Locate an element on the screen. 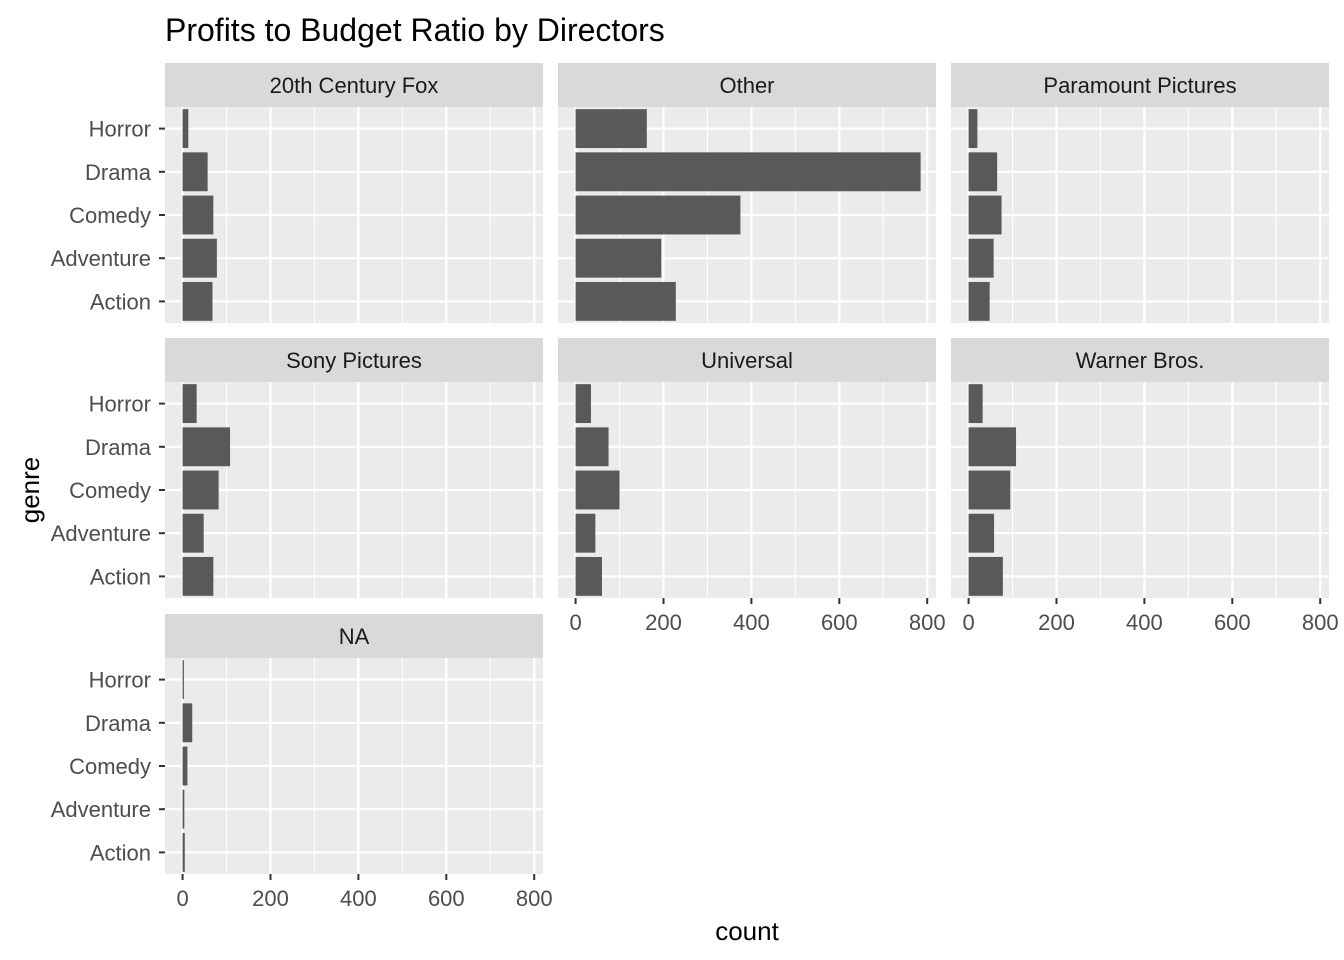  facet-strip-label: Other is located at coordinates (746, 85).